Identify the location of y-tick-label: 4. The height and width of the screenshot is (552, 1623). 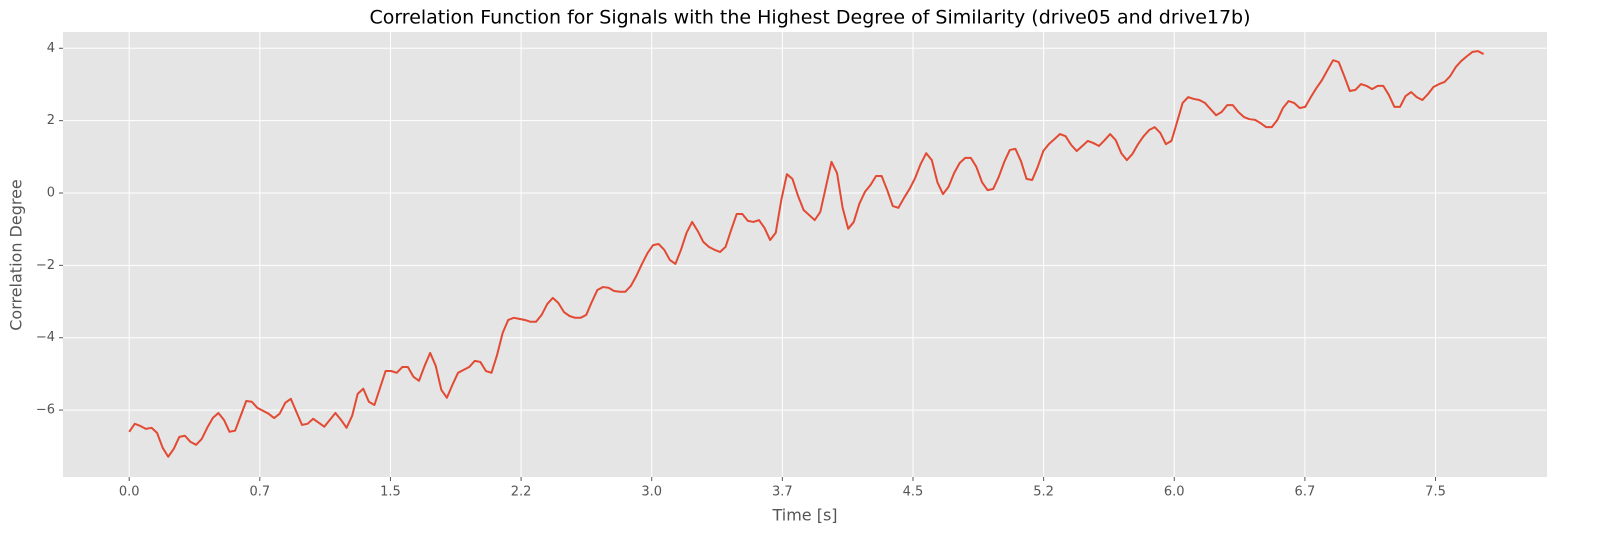
(51, 48).